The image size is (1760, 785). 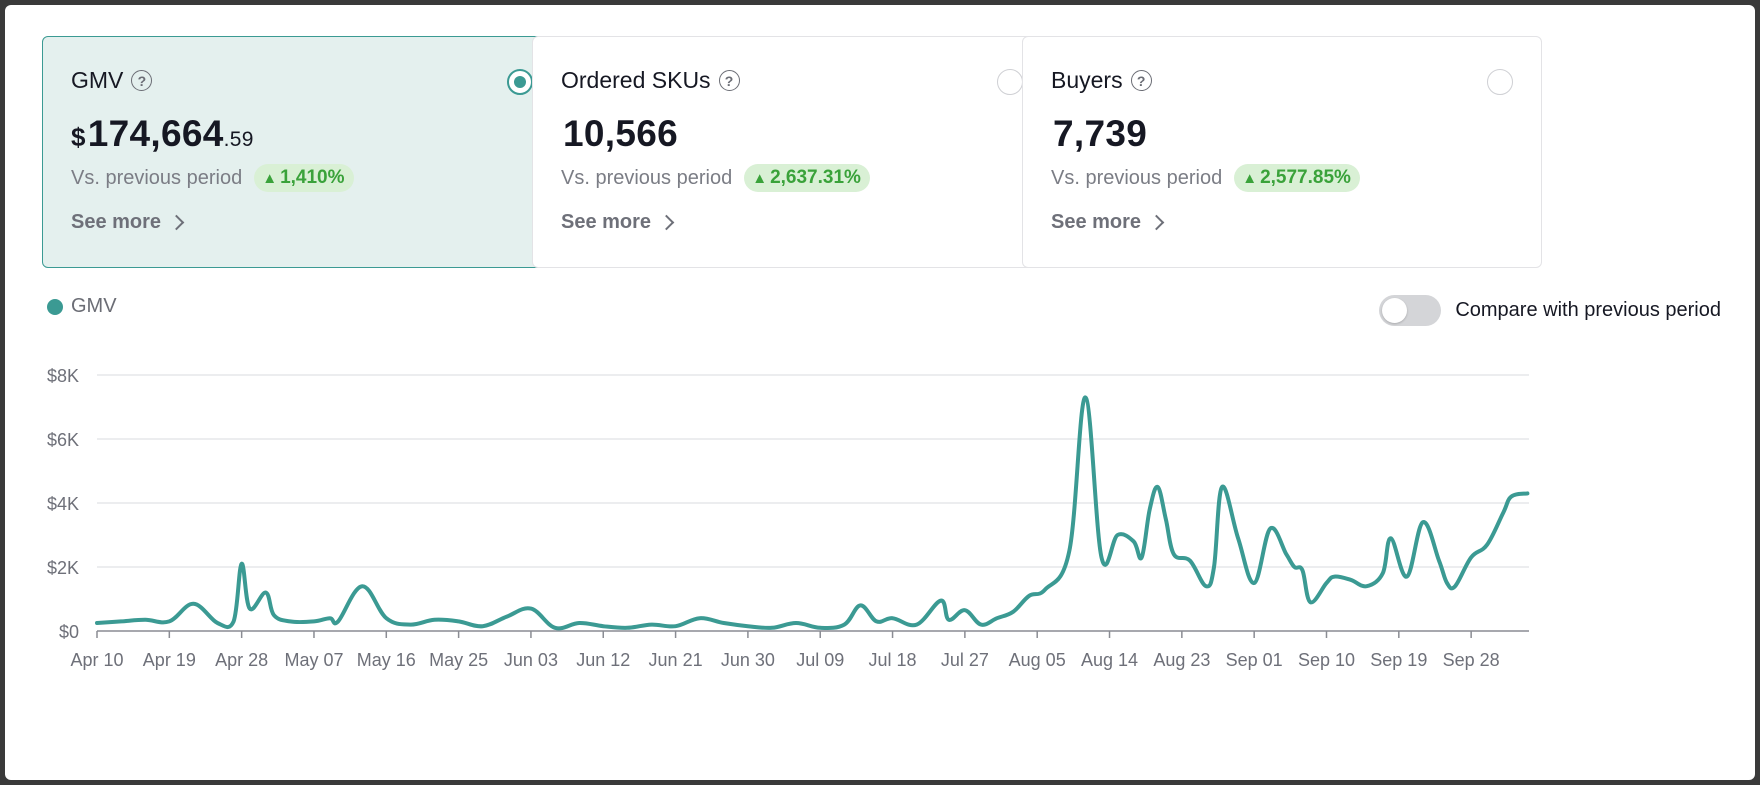 I want to click on x-tick-label: Sep 10, so click(x=1326, y=660).